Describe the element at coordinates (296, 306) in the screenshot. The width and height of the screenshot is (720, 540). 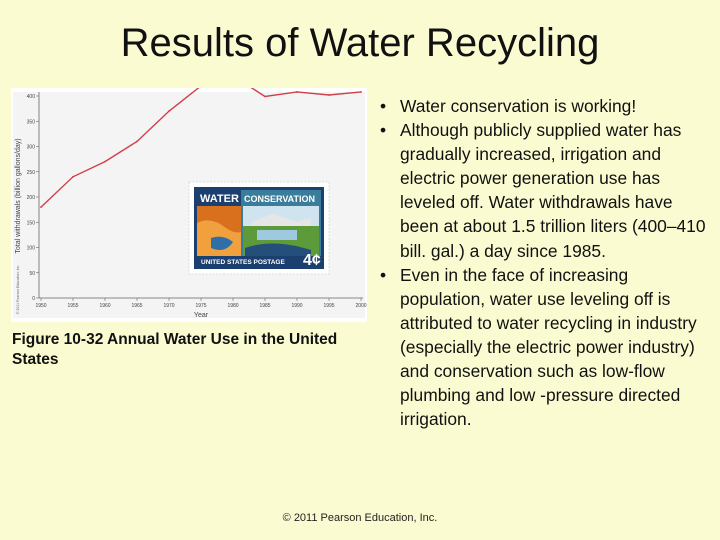
I see `x-tick-label: 1990` at that location.